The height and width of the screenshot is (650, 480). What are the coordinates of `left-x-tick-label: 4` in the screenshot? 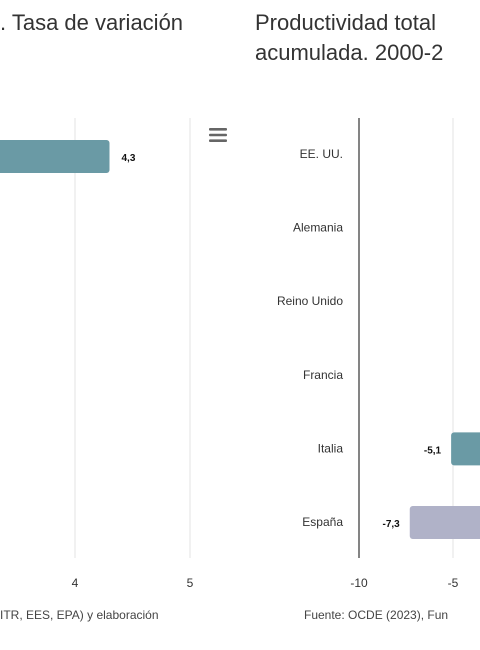 It's located at (75, 583).